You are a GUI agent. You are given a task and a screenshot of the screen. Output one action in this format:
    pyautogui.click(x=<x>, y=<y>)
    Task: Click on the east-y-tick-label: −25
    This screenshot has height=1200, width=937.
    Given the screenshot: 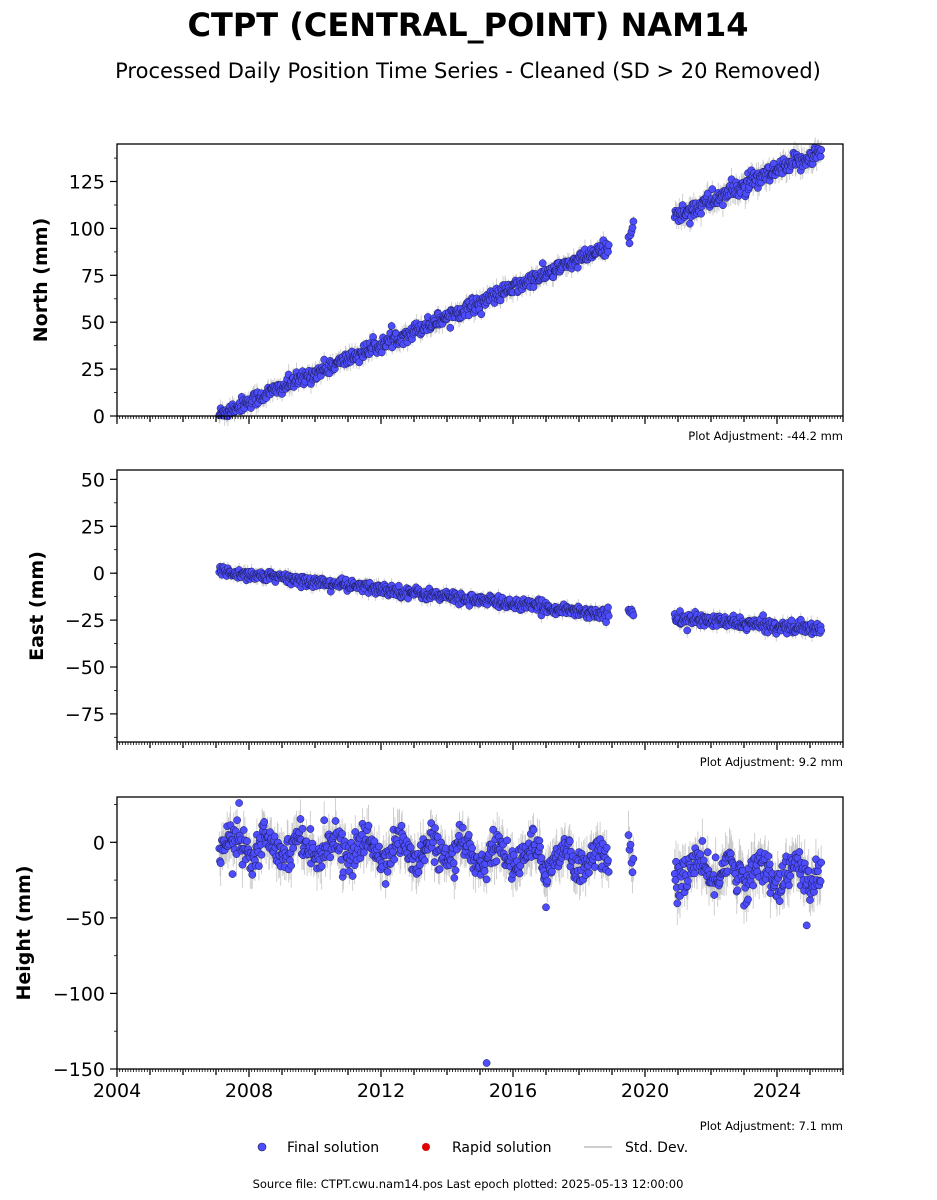 What is the action you would take?
    pyautogui.click(x=85, y=621)
    